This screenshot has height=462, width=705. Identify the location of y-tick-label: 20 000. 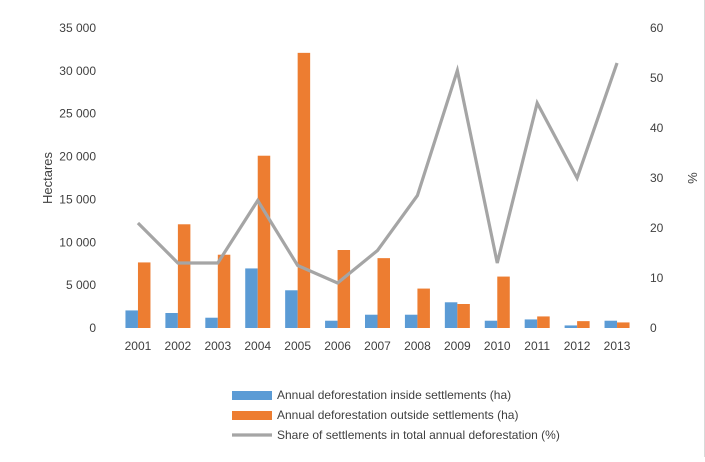
(77, 157).